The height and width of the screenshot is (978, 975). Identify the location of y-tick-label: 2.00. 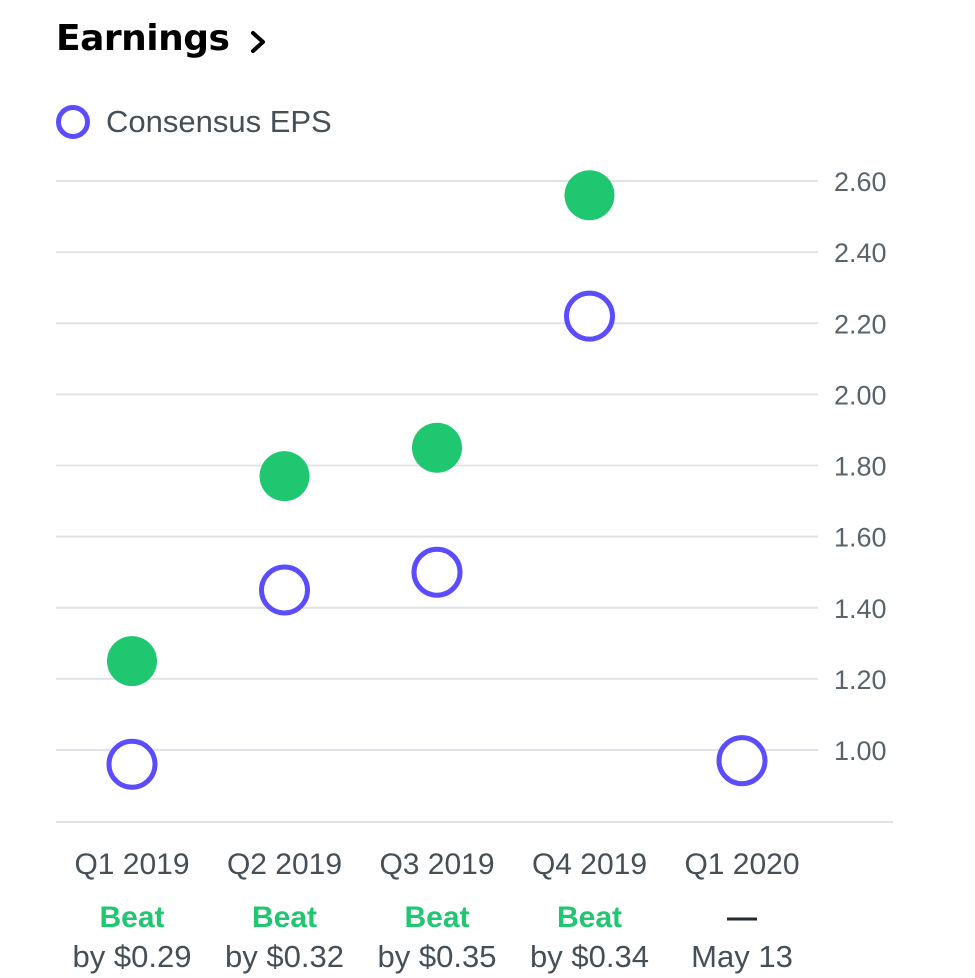
(860, 395).